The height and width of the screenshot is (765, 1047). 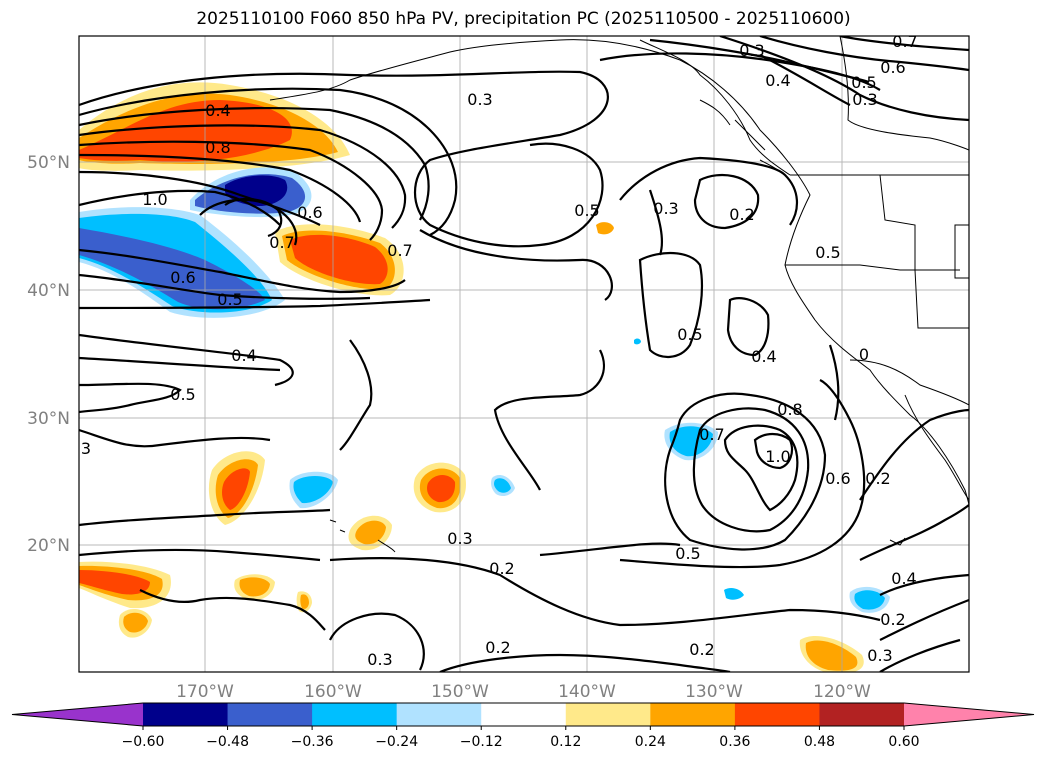 What do you see at coordinates (205, 692) in the screenshot?
I see `lon-tick-label: 170°W` at bounding box center [205, 692].